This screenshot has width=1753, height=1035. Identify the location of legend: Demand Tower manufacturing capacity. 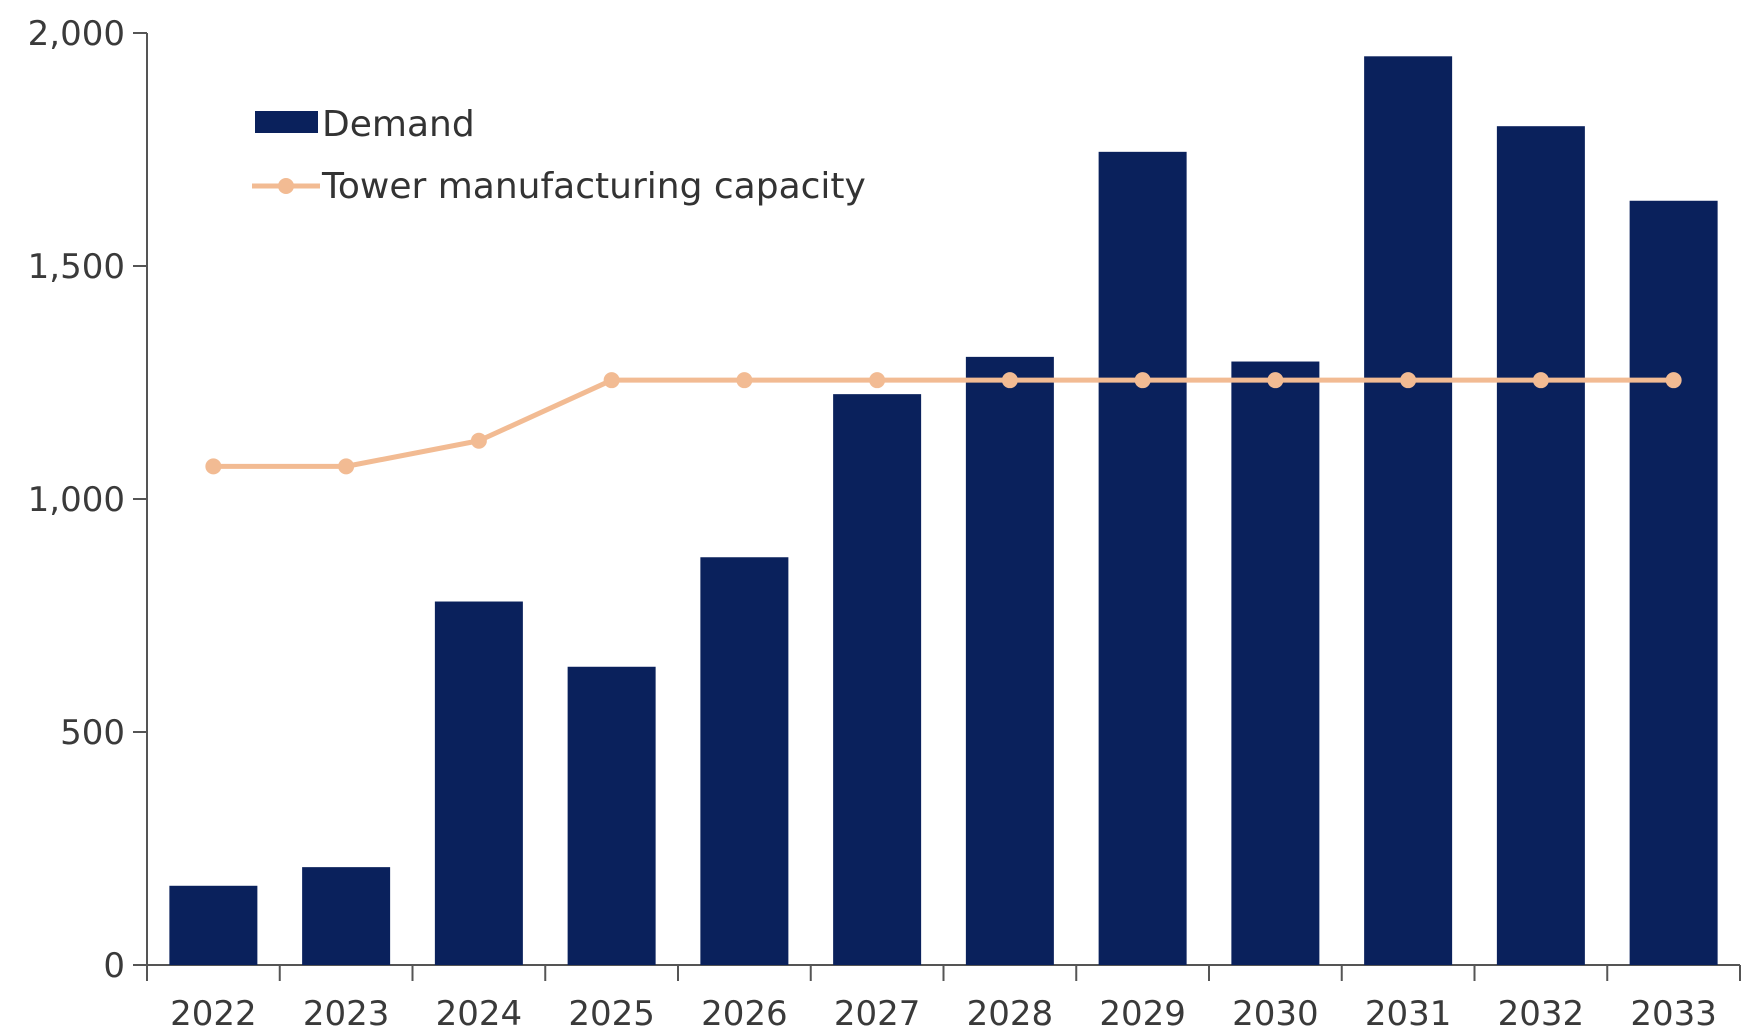
(559, 155).